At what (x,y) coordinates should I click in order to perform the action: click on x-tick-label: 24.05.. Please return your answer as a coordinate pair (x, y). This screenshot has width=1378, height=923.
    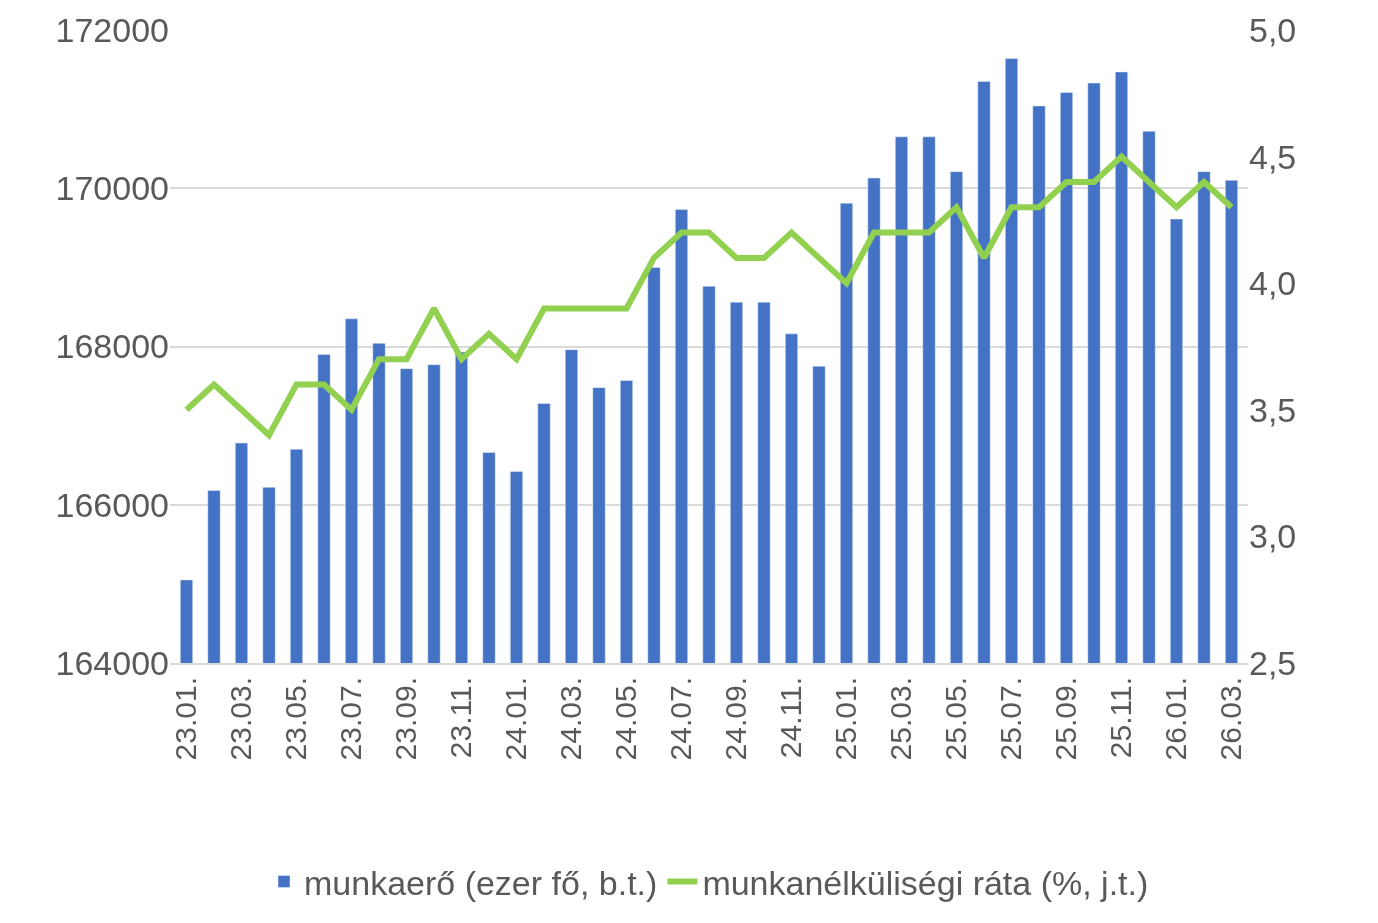
    Looking at the image, I should click on (626, 719).